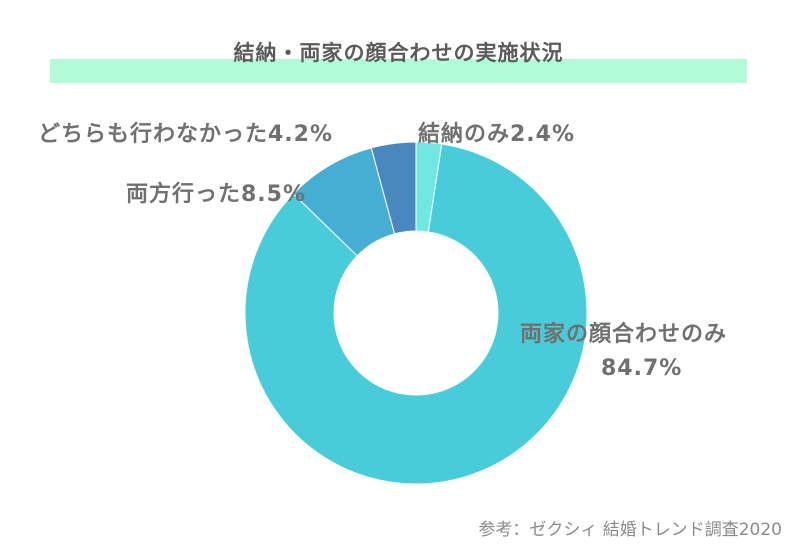 The height and width of the screenshot is (550, 800). Describe the element at coordinates (398, 71) in the screenshot. I see `title-highlight-bar` at that location.